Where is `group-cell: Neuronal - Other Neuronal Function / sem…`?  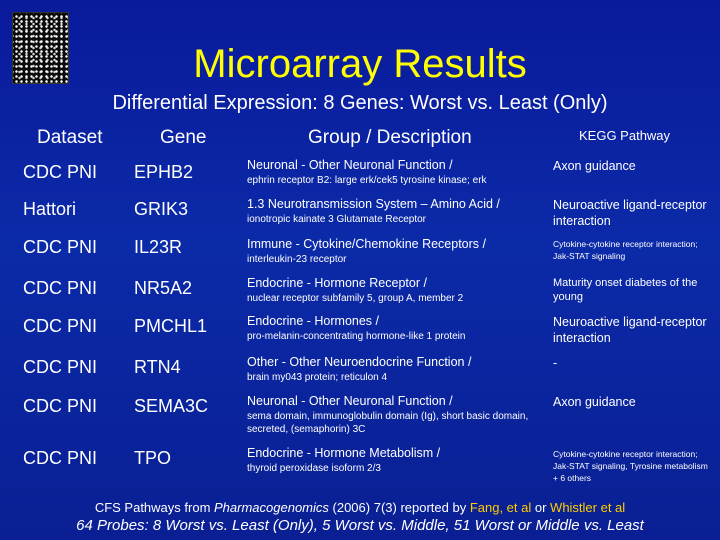 group-cell: Neuronal - Other Neuronal Function / sem… is located at coordinates (392, 415).